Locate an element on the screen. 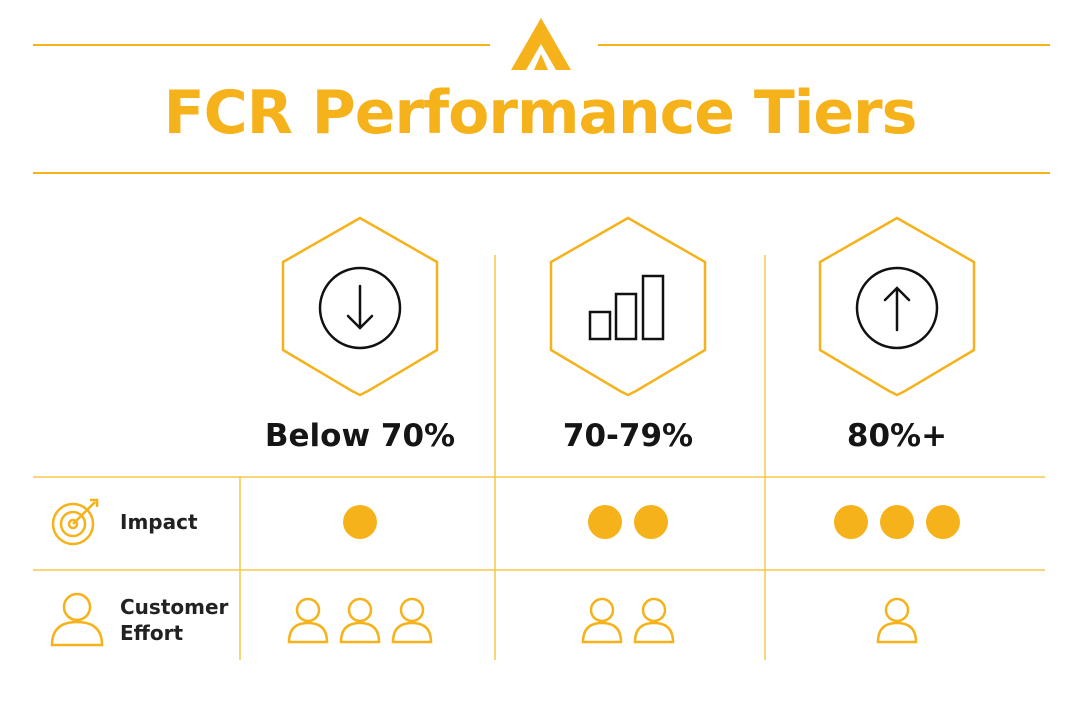 The height and width of the screenshot is (720, 1080). tier-label: 80%+ is located at coordinates (897, 436).